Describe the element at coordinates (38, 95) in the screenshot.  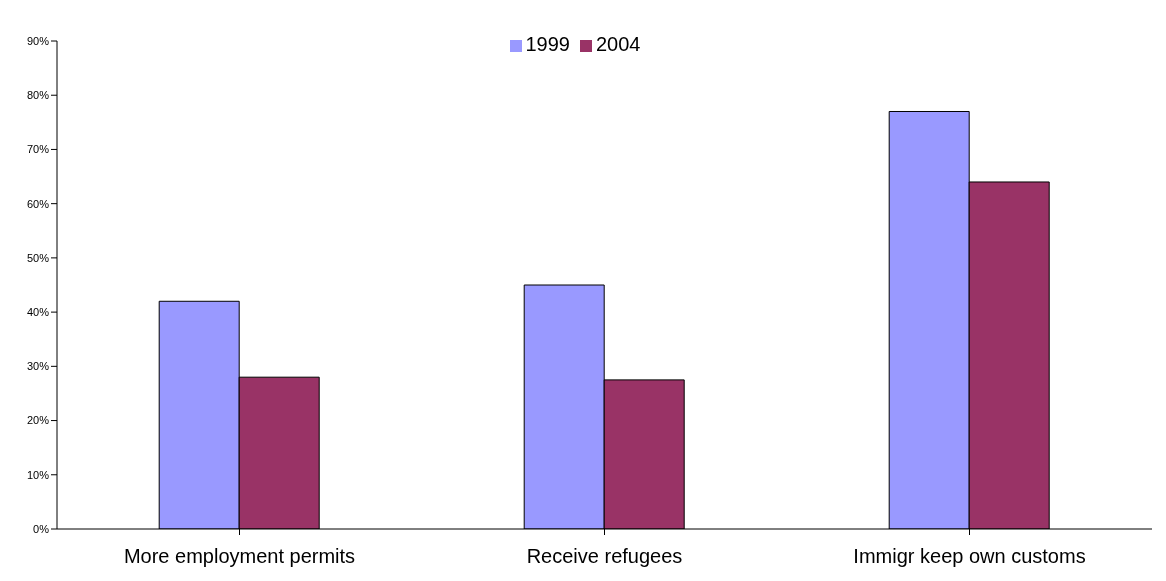
I see `y-tick-label: 80%` at that location.